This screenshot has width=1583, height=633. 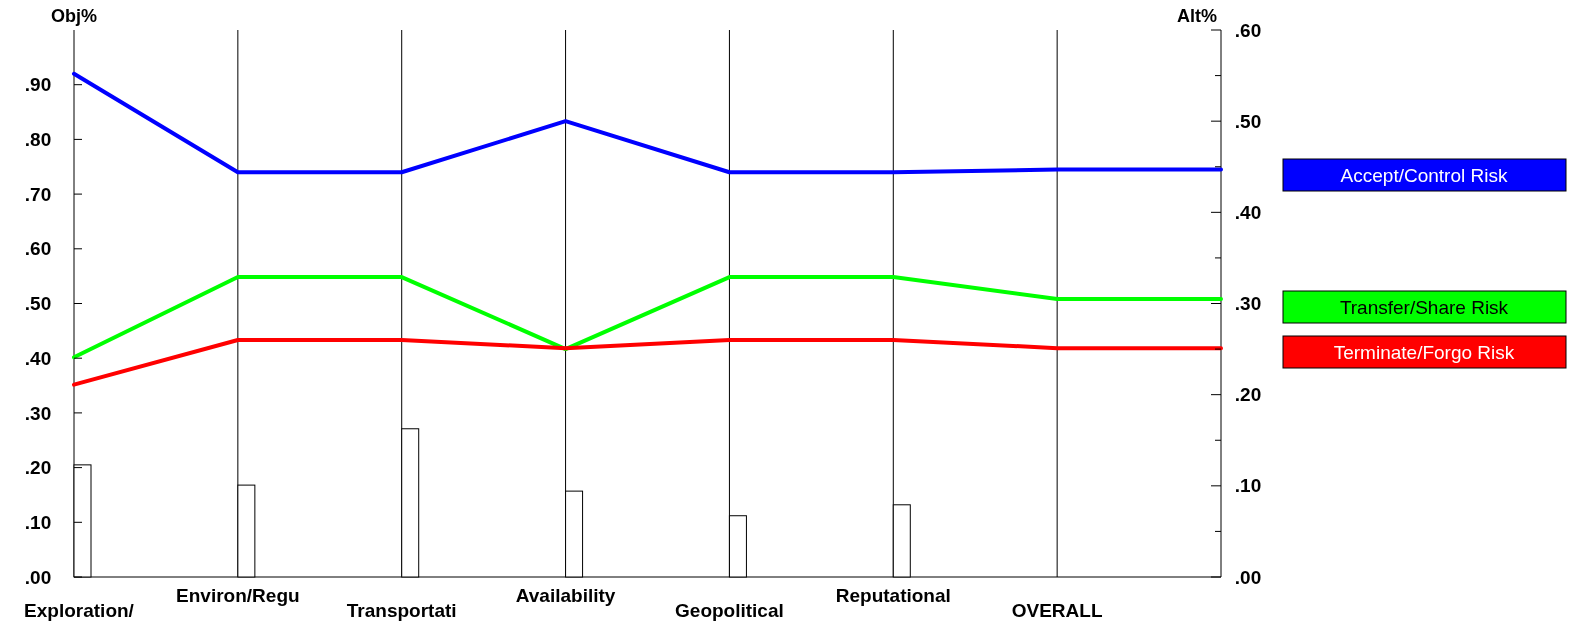 What do you see at coordinates (1248, 304) in the screenshot?
I see `y2-tick-label: .30` at bounding box center [1248, 304].